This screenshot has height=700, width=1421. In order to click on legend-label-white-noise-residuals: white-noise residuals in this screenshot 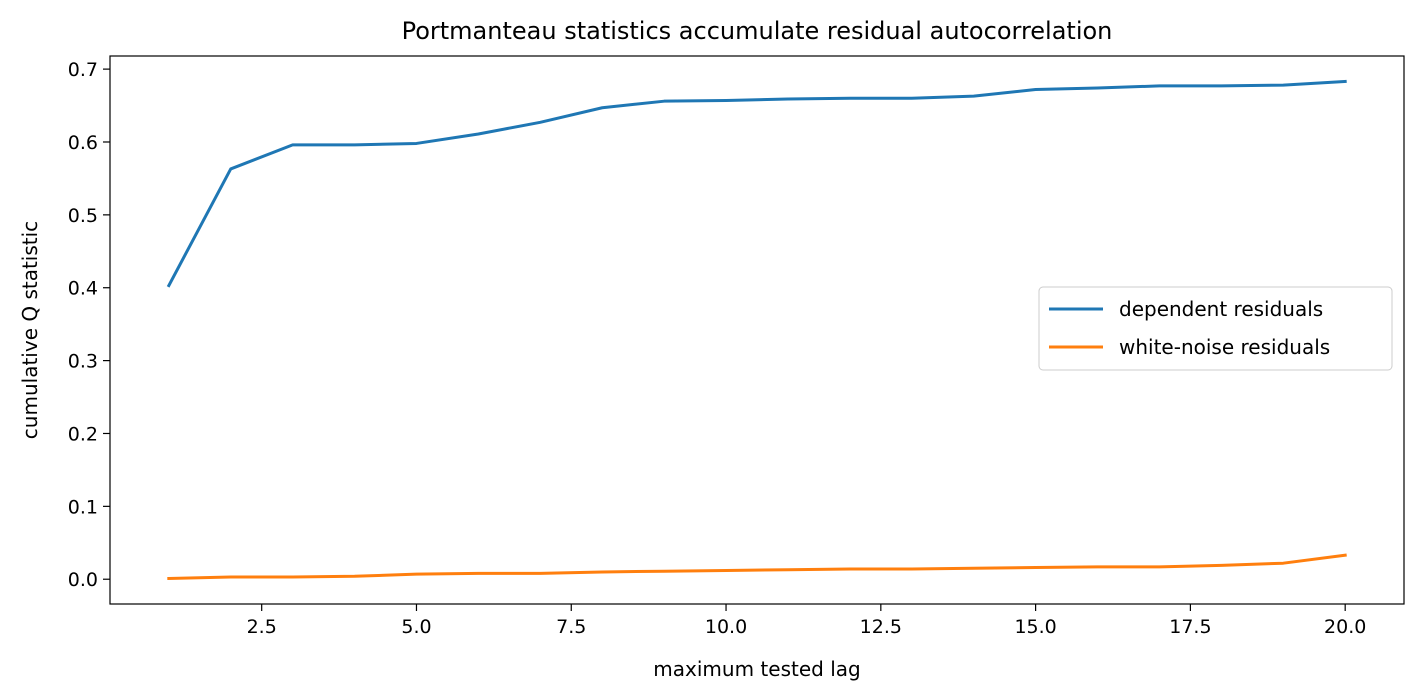, I will do `click(1224, 347)`.